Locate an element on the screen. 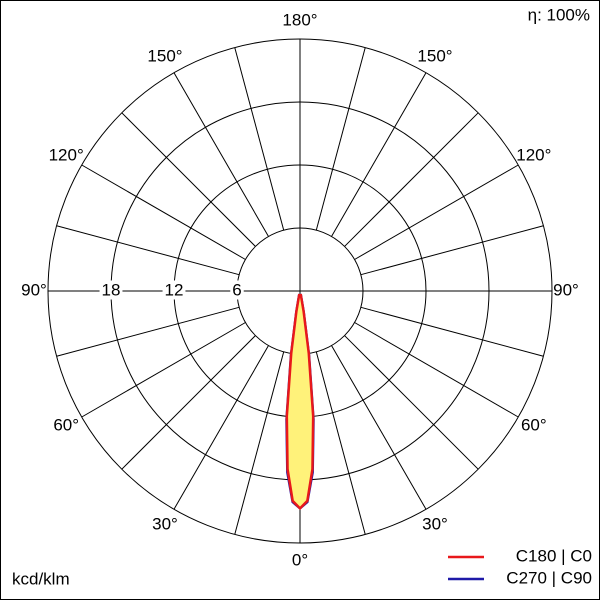  legend-label: C270 | C90 is located at coordinates (549, 577).